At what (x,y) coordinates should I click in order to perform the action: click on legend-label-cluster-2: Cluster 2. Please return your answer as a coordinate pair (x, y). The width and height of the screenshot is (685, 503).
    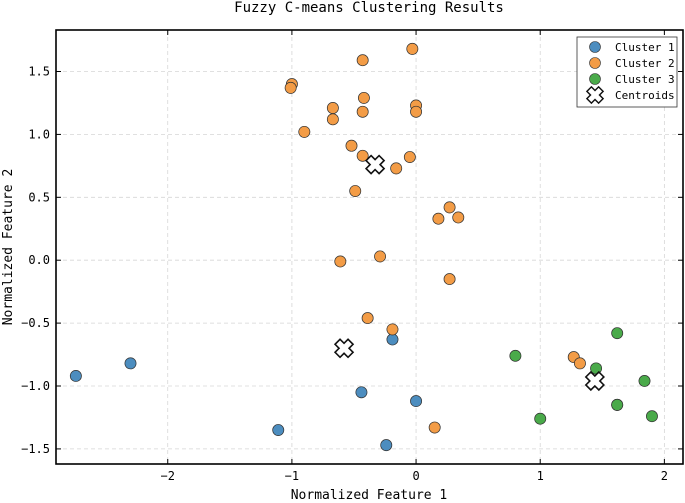
    Looking at the image, I should click on (645, 63).